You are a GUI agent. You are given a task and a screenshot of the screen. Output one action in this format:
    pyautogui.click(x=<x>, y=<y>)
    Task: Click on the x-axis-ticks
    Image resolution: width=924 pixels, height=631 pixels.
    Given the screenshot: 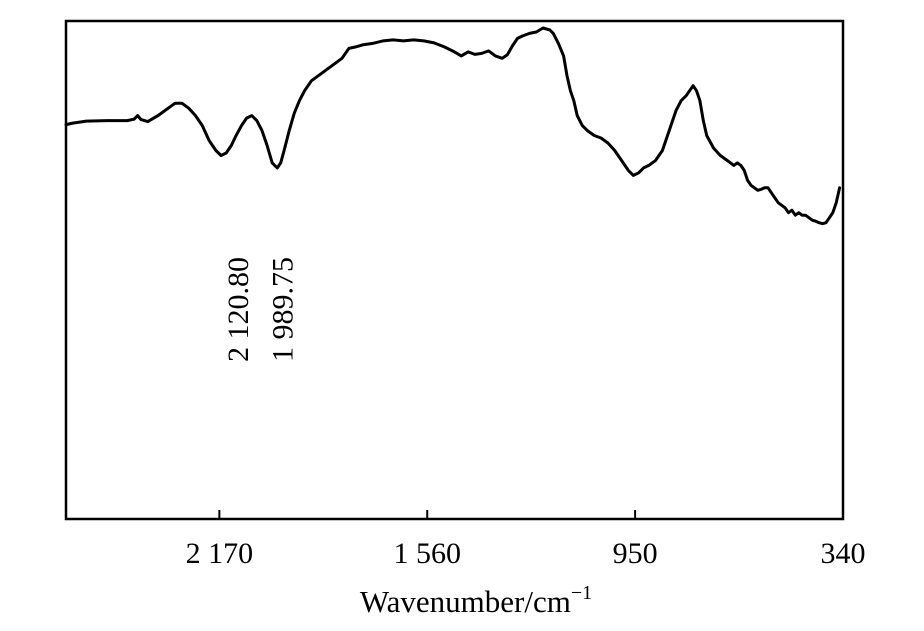 What is the action you would take?
    pyautogui.click(x=531, y=514)
    